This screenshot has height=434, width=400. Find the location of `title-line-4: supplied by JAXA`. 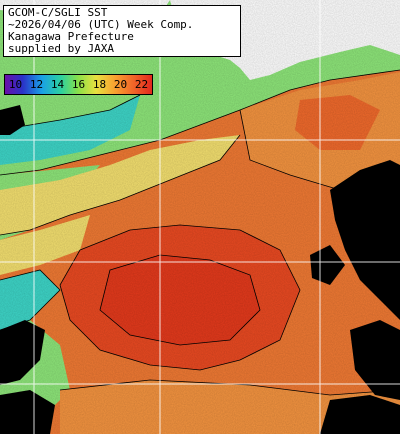

title-line-4: supplied by JAXA is located at coordinates (61, 48).